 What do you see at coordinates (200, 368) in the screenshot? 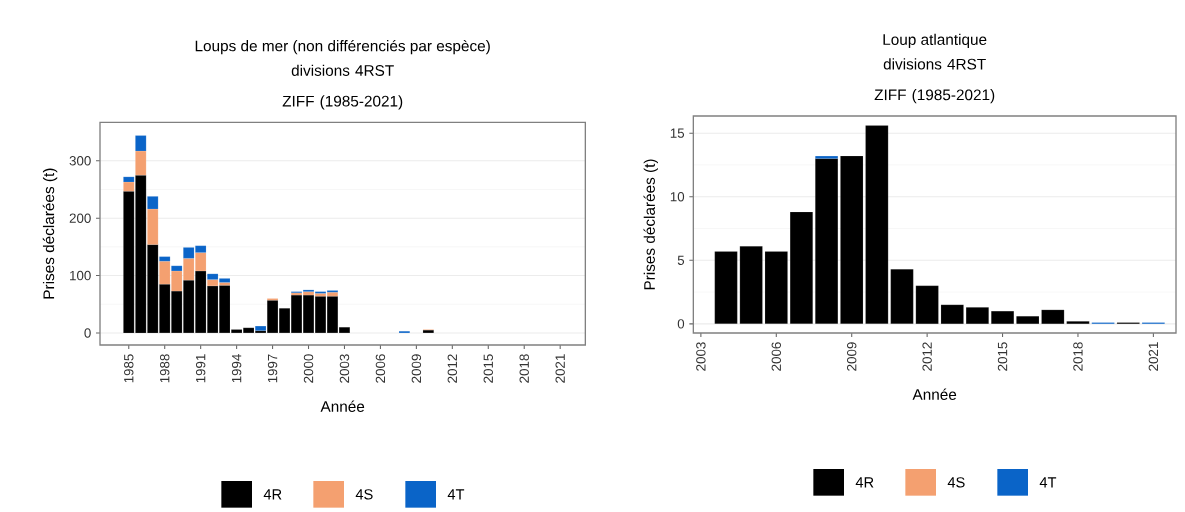
I see `x-tick-label: 1991` at bounding box center [200, 368].